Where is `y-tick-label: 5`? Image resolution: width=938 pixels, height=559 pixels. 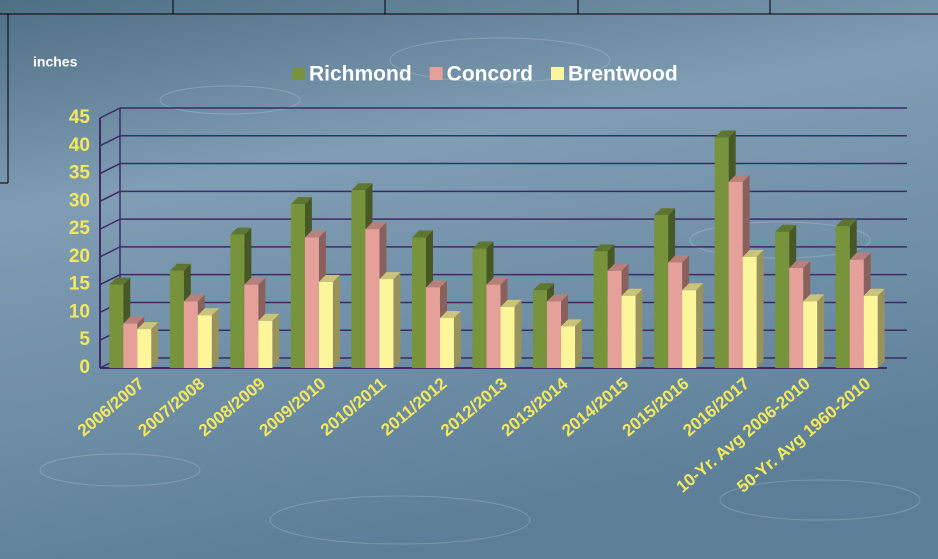
y-tick-label: 5 is located at coordinates (84, 339).